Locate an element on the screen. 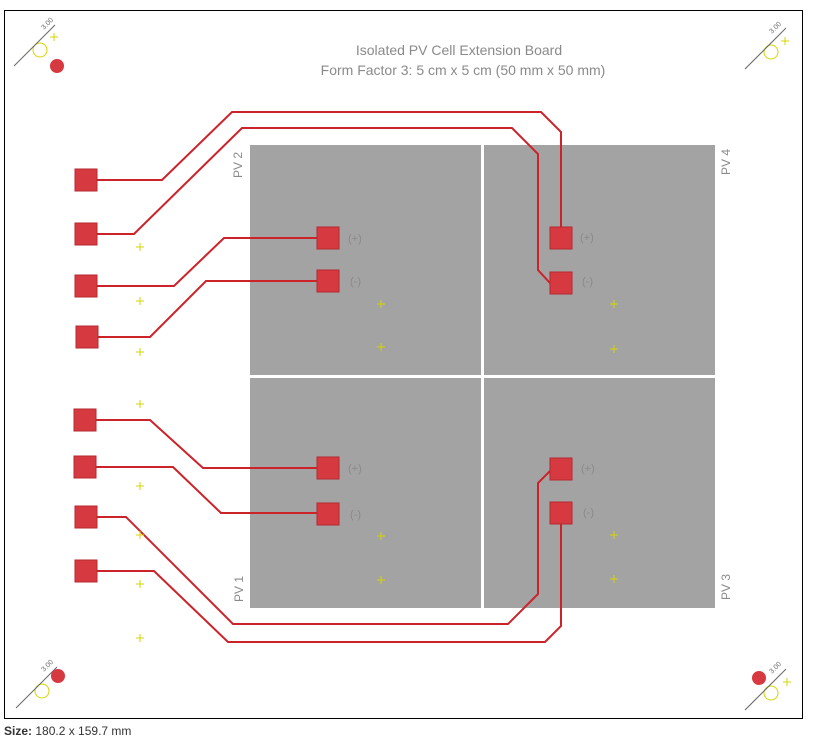 The height and width of the screenshot is (750, 813). cell-label-pv2: PV 2 is located at coordinates (238, 165).